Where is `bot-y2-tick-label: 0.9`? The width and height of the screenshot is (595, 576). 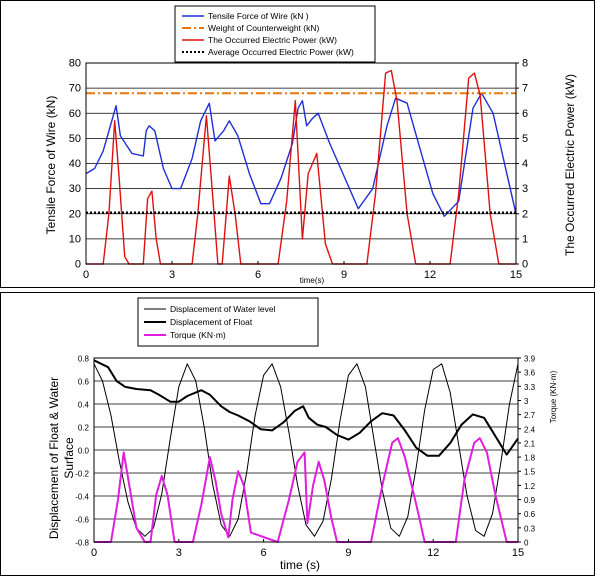
bot-y2-tick-label: 0.9 is located at coordinates (530, 500).